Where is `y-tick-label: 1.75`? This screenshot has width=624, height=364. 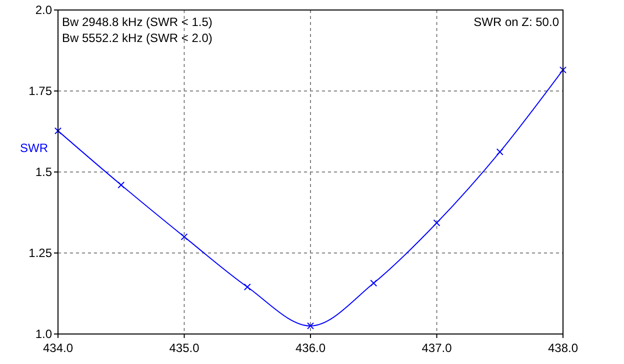
y-tick-label: 1.75 is located at coordinates (40, 91).